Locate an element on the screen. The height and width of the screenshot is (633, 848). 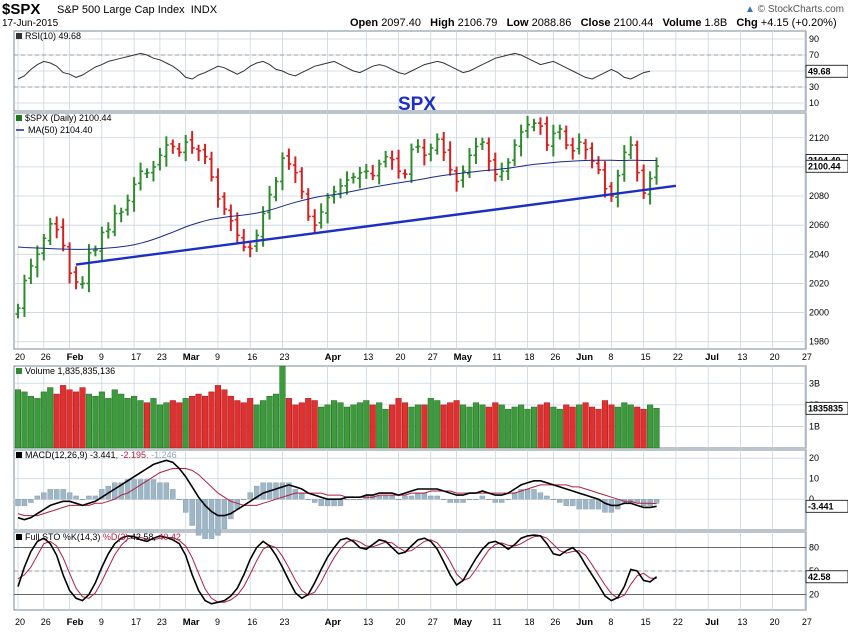
macd-legend-part: , -2.195 is located at coordinates (131, 455).